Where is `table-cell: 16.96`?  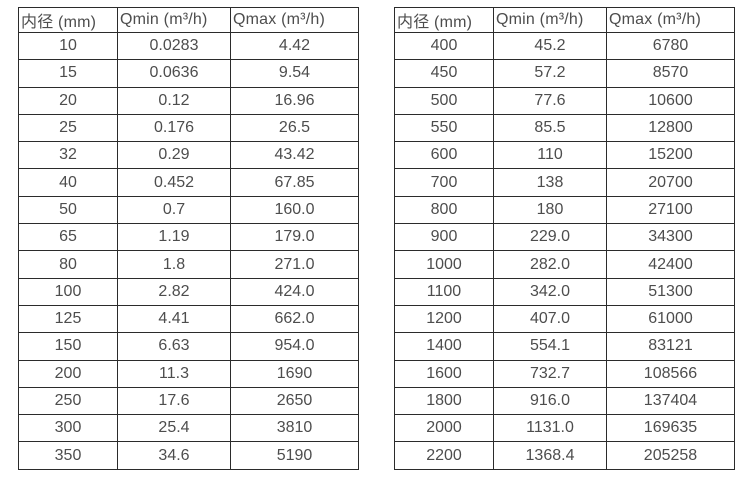 table-cell: 16.96 is located at coordinates (294, 100).